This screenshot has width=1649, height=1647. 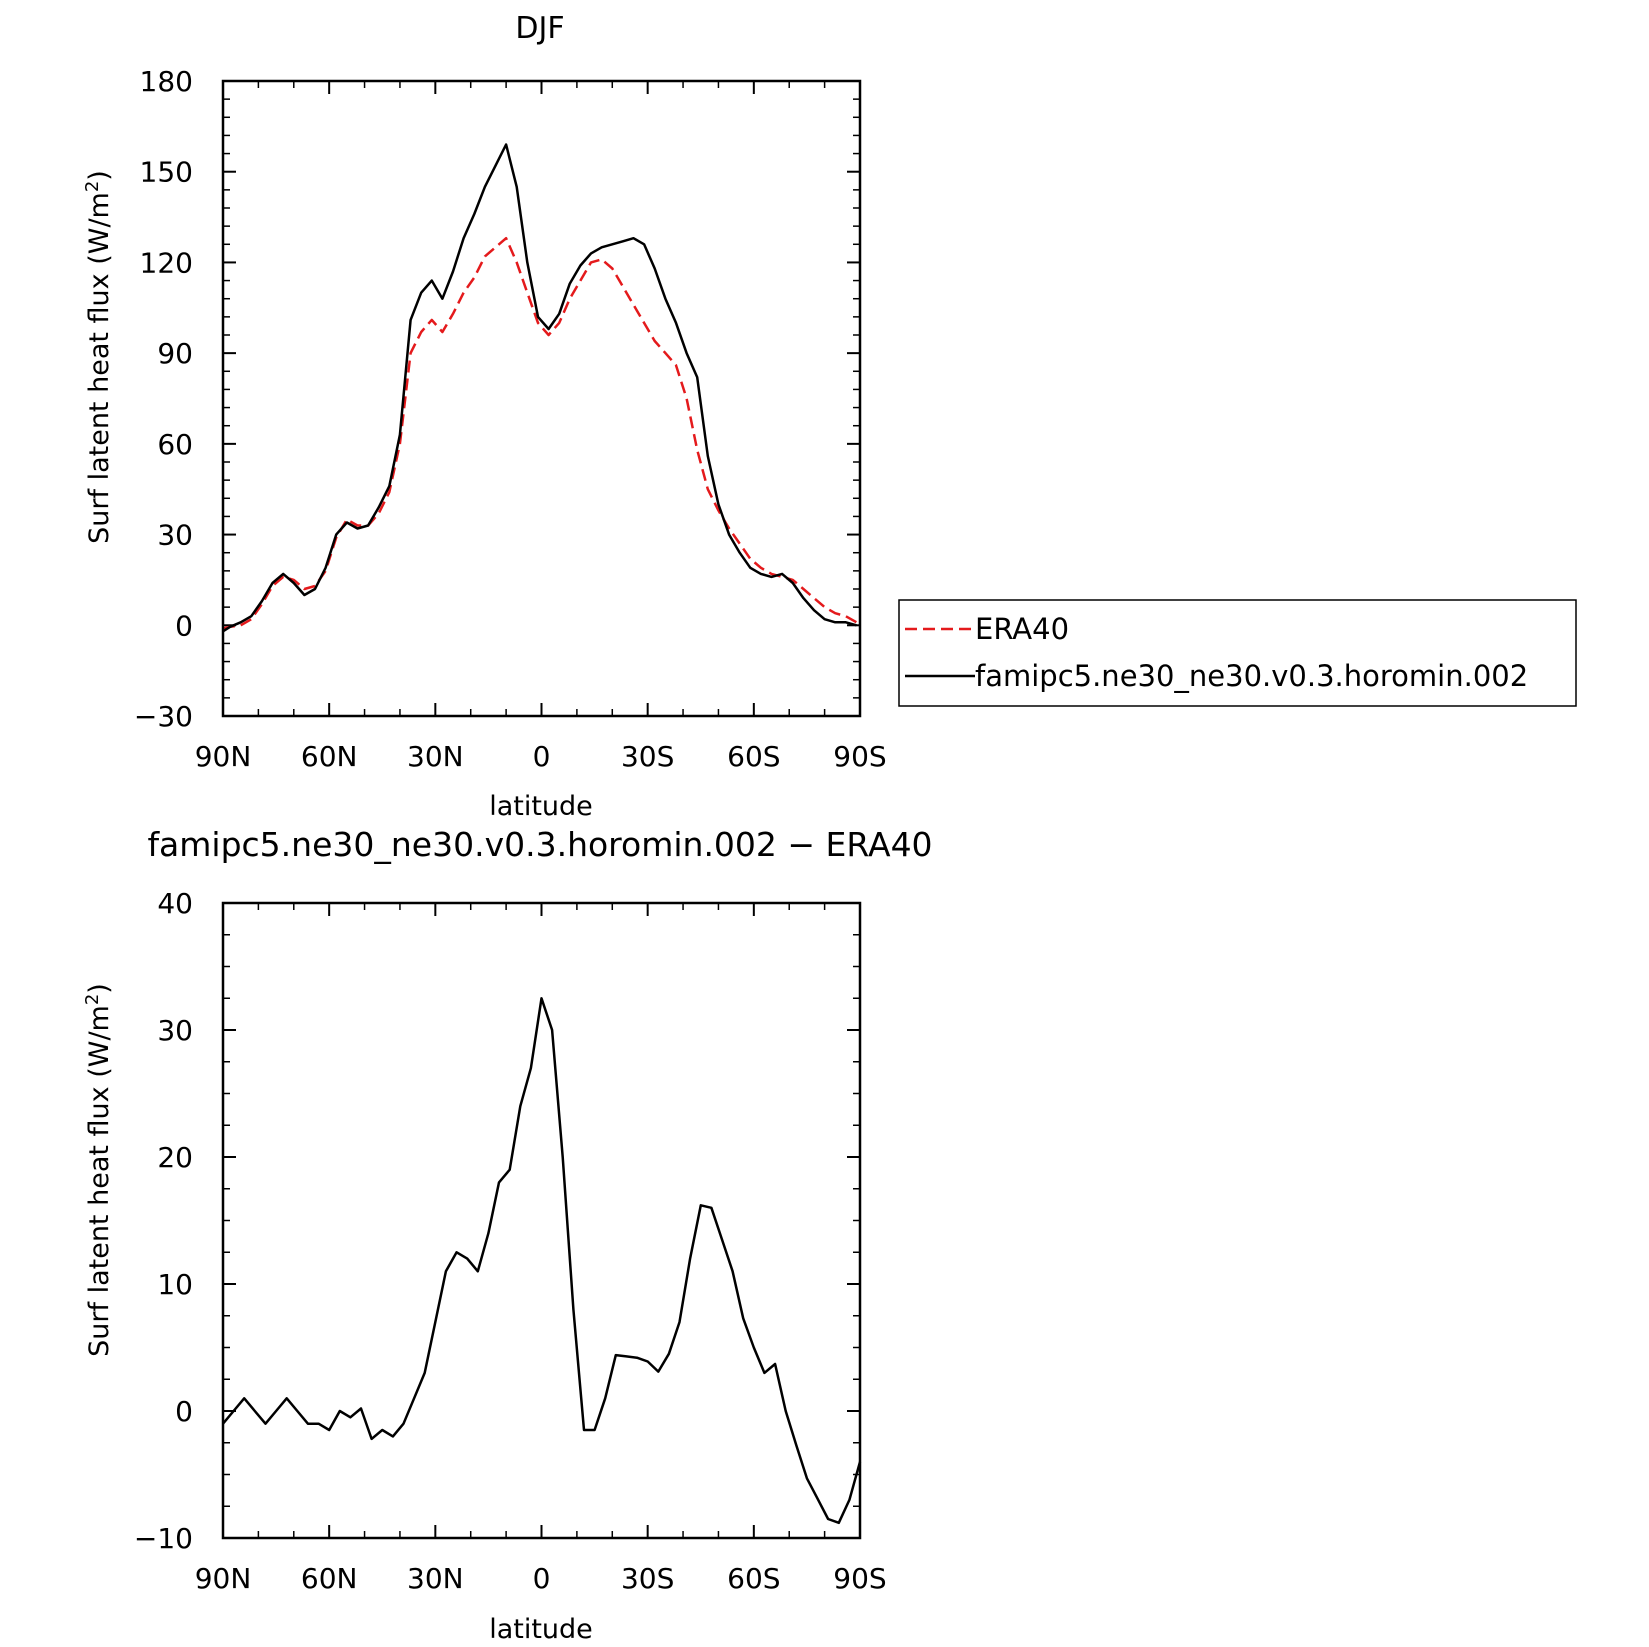 I want to click on top-x-tick-label: 30S, so click(x=647, y=756).